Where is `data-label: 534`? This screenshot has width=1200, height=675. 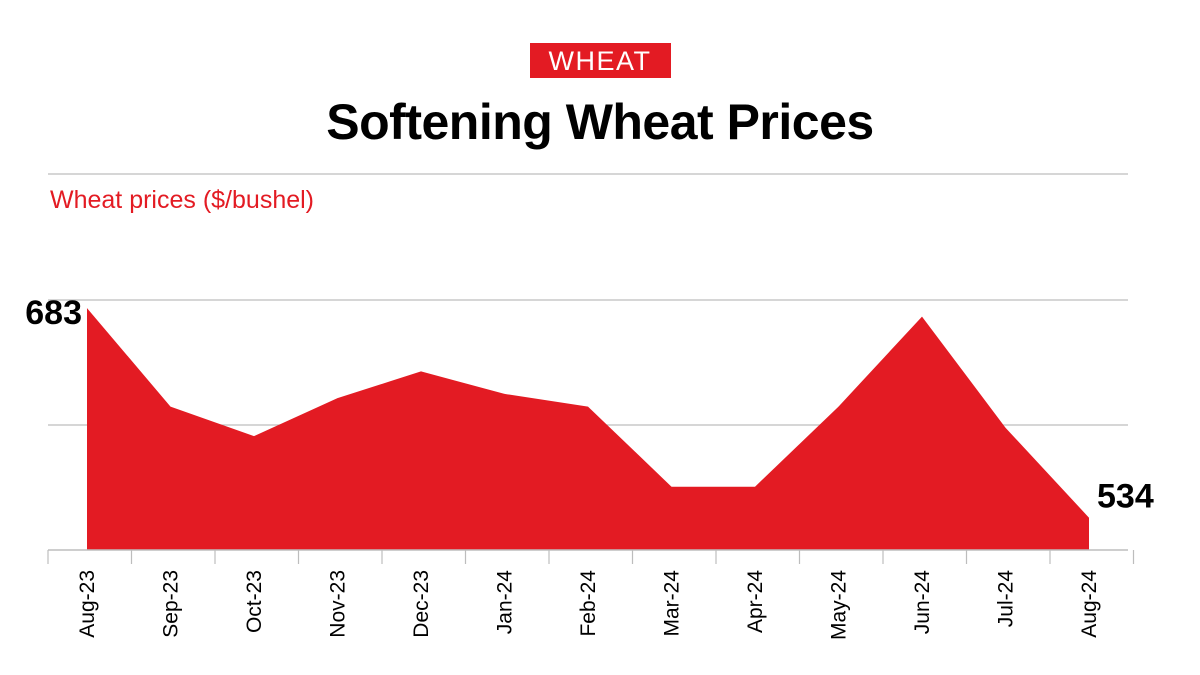
data-label: 534 is located at coordinates (1125, 497).